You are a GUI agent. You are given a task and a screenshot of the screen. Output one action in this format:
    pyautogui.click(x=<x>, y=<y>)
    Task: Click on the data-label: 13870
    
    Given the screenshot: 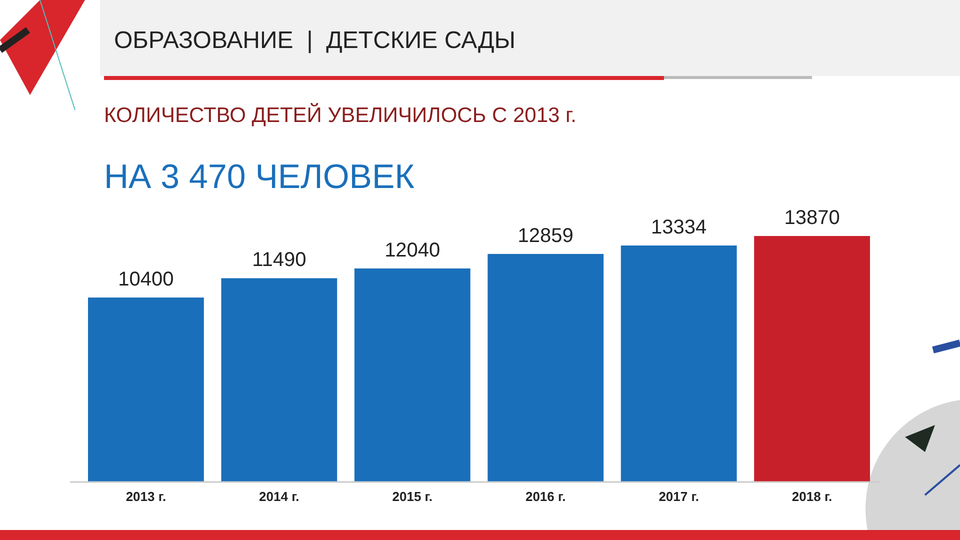 What is the action you would take?
    pyautogui.click(x=812, y=218)
    